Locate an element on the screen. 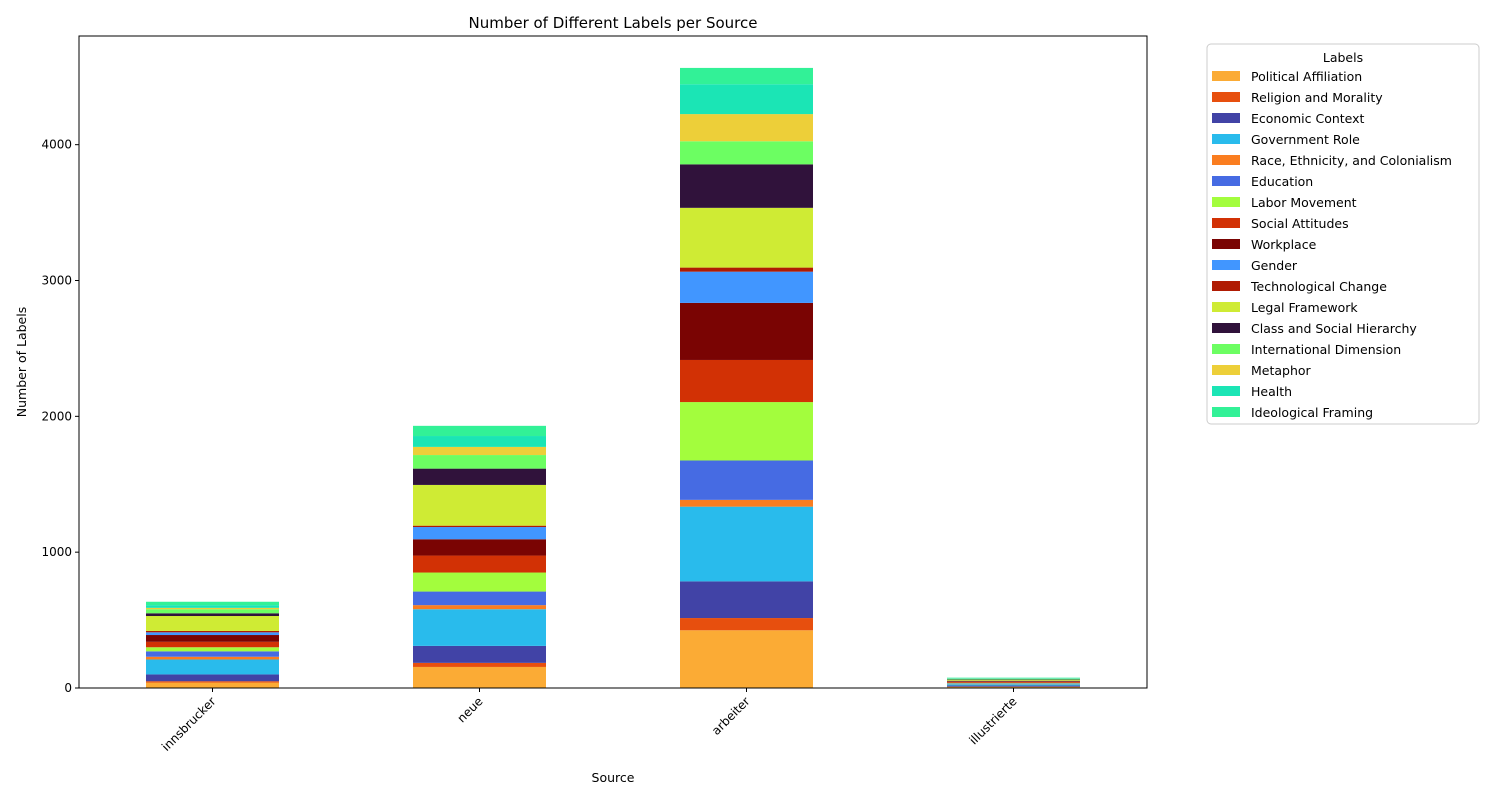 Image resolution: width=1500 pixels, height=800 pixels. legend-label: Workplace is located at coordinates (1284, 244).